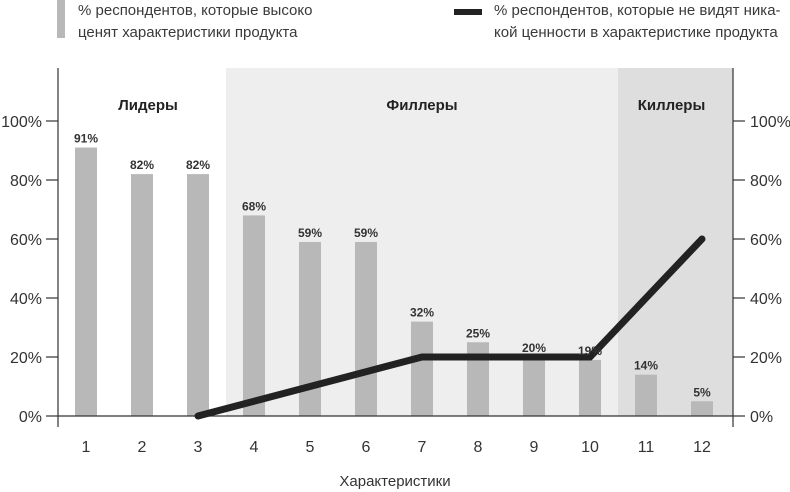  What do you see at coordinates (86, 447) in the screenshot?
I see `x-tick-label: 1` at bounding box center [86, 447].